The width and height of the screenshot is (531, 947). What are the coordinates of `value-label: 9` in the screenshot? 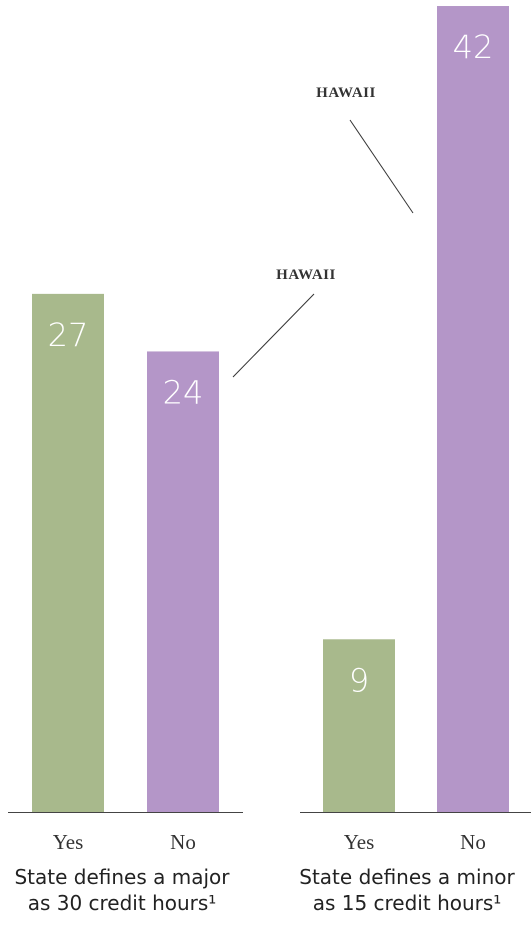 It's located at (359, 680).